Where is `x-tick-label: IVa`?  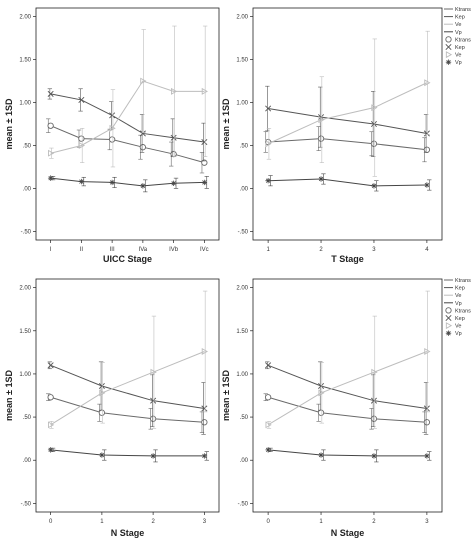 x-tick-label: IVa is located at coordinates (143, 250).